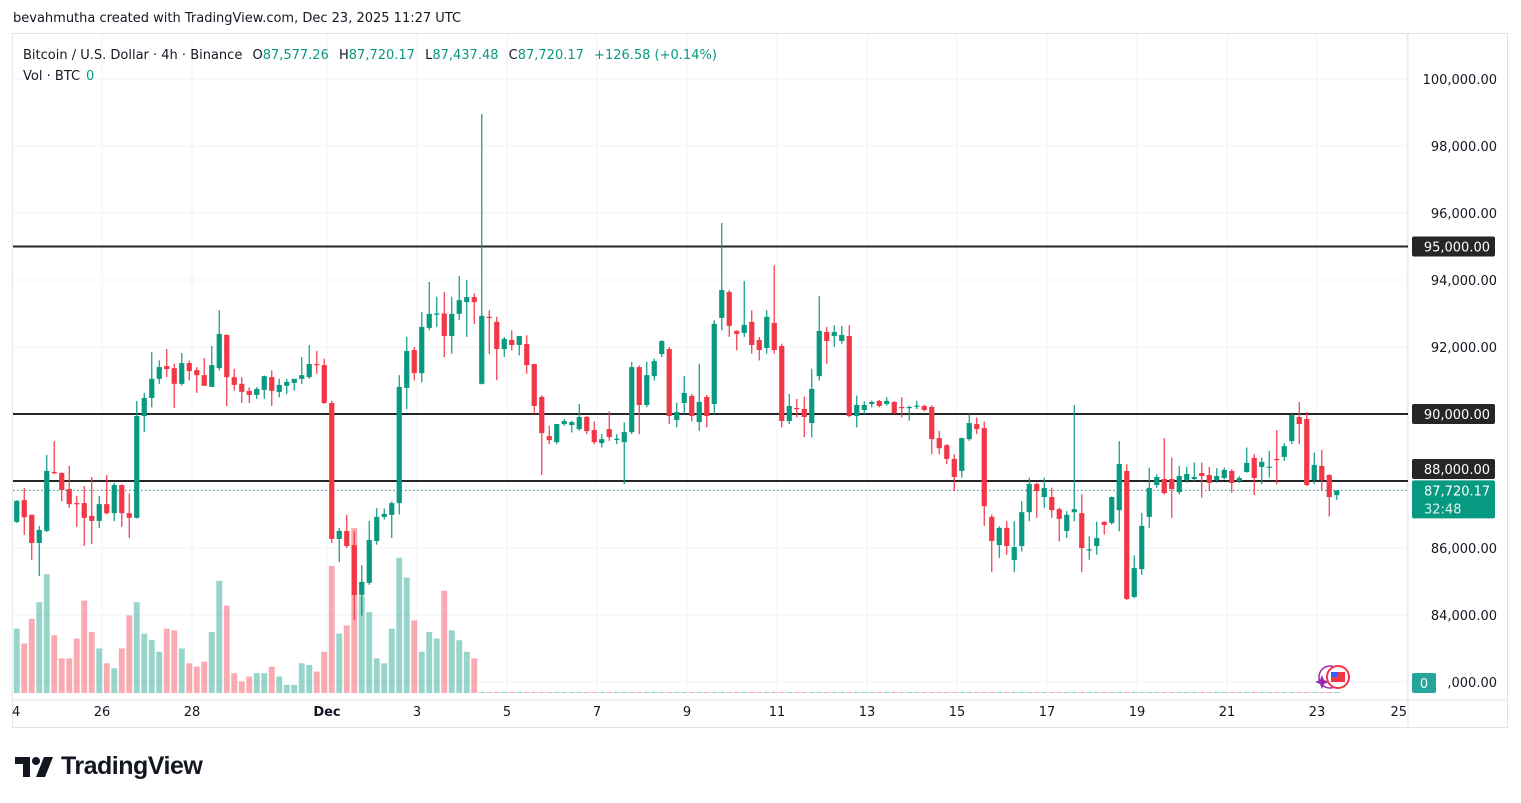 This screenshot has height=803, width=1521. What do you see at coordinates (1322, 682) in the screenshot?
I see `sparkle-icon` at bounding box center [1322, 682].